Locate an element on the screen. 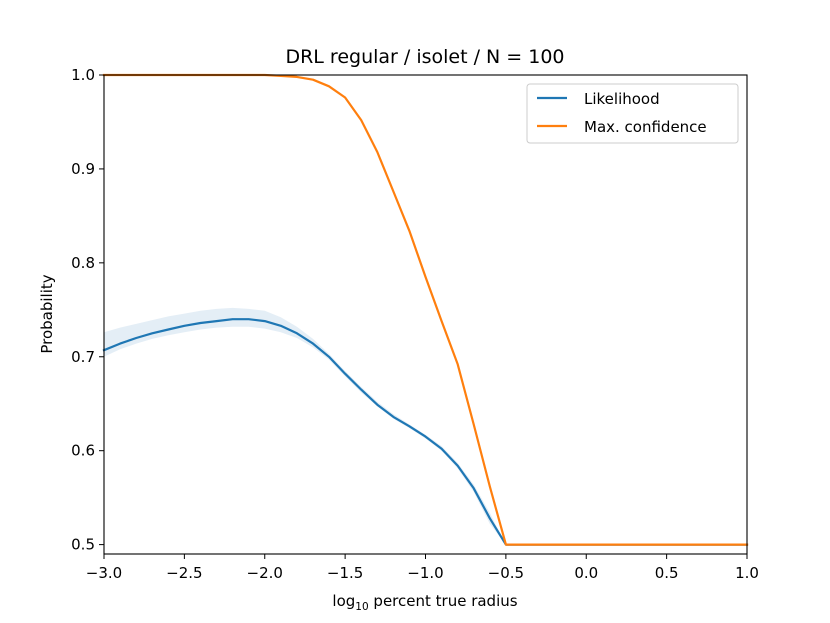 This screenshot has height=623, width=830. x-axis-label: log10 percent true radius is located at coordinates (424, 602).